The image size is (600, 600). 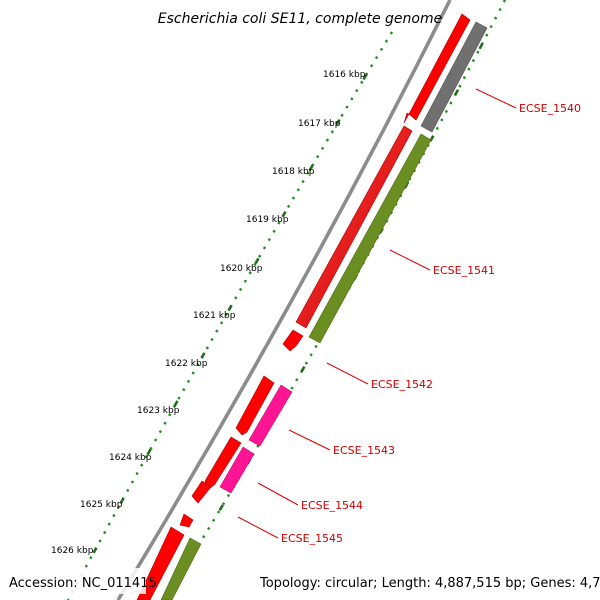 I want to click on gene-label: ECSE_1540, so click(x=550, y=108).